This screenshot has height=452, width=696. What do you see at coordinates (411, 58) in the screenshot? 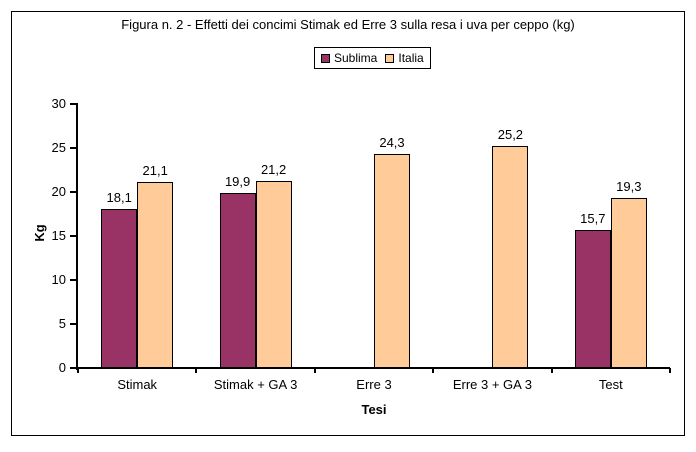
I see `legend-label-italia: Italia` at bounding box center [411, 58].